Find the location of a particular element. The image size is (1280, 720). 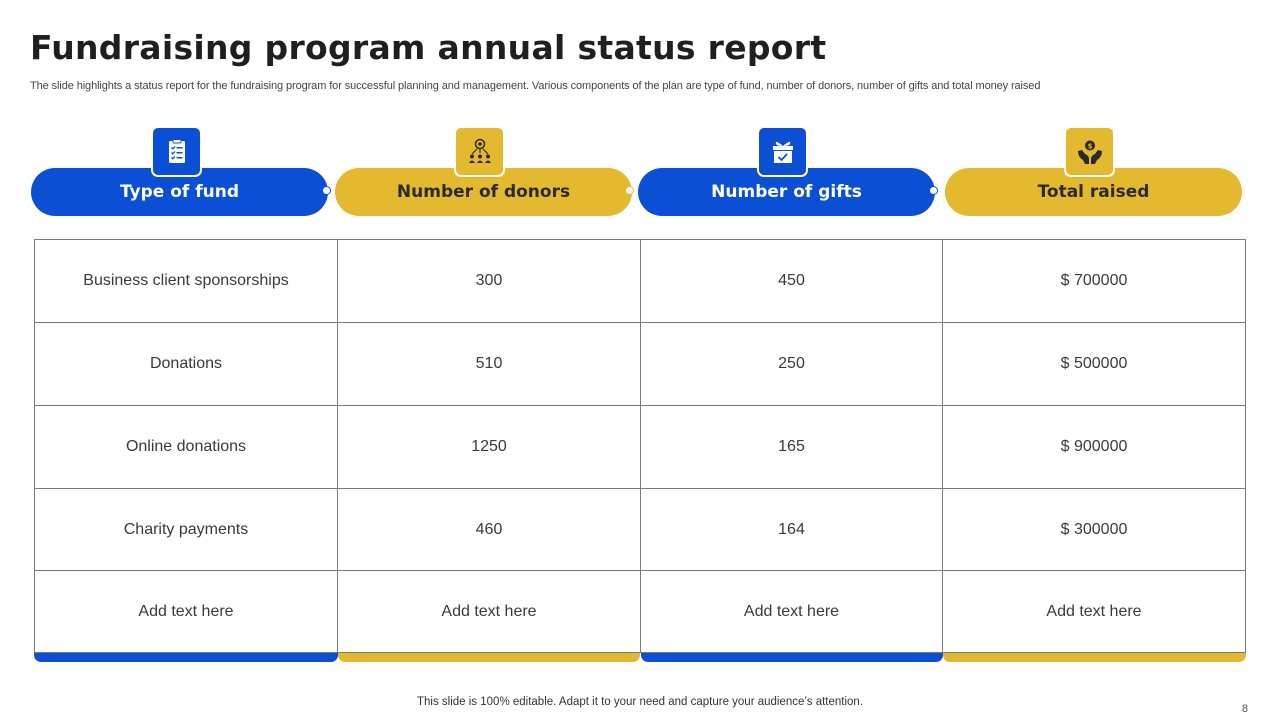

gift-box-icon is located at coordinates (782, 151).